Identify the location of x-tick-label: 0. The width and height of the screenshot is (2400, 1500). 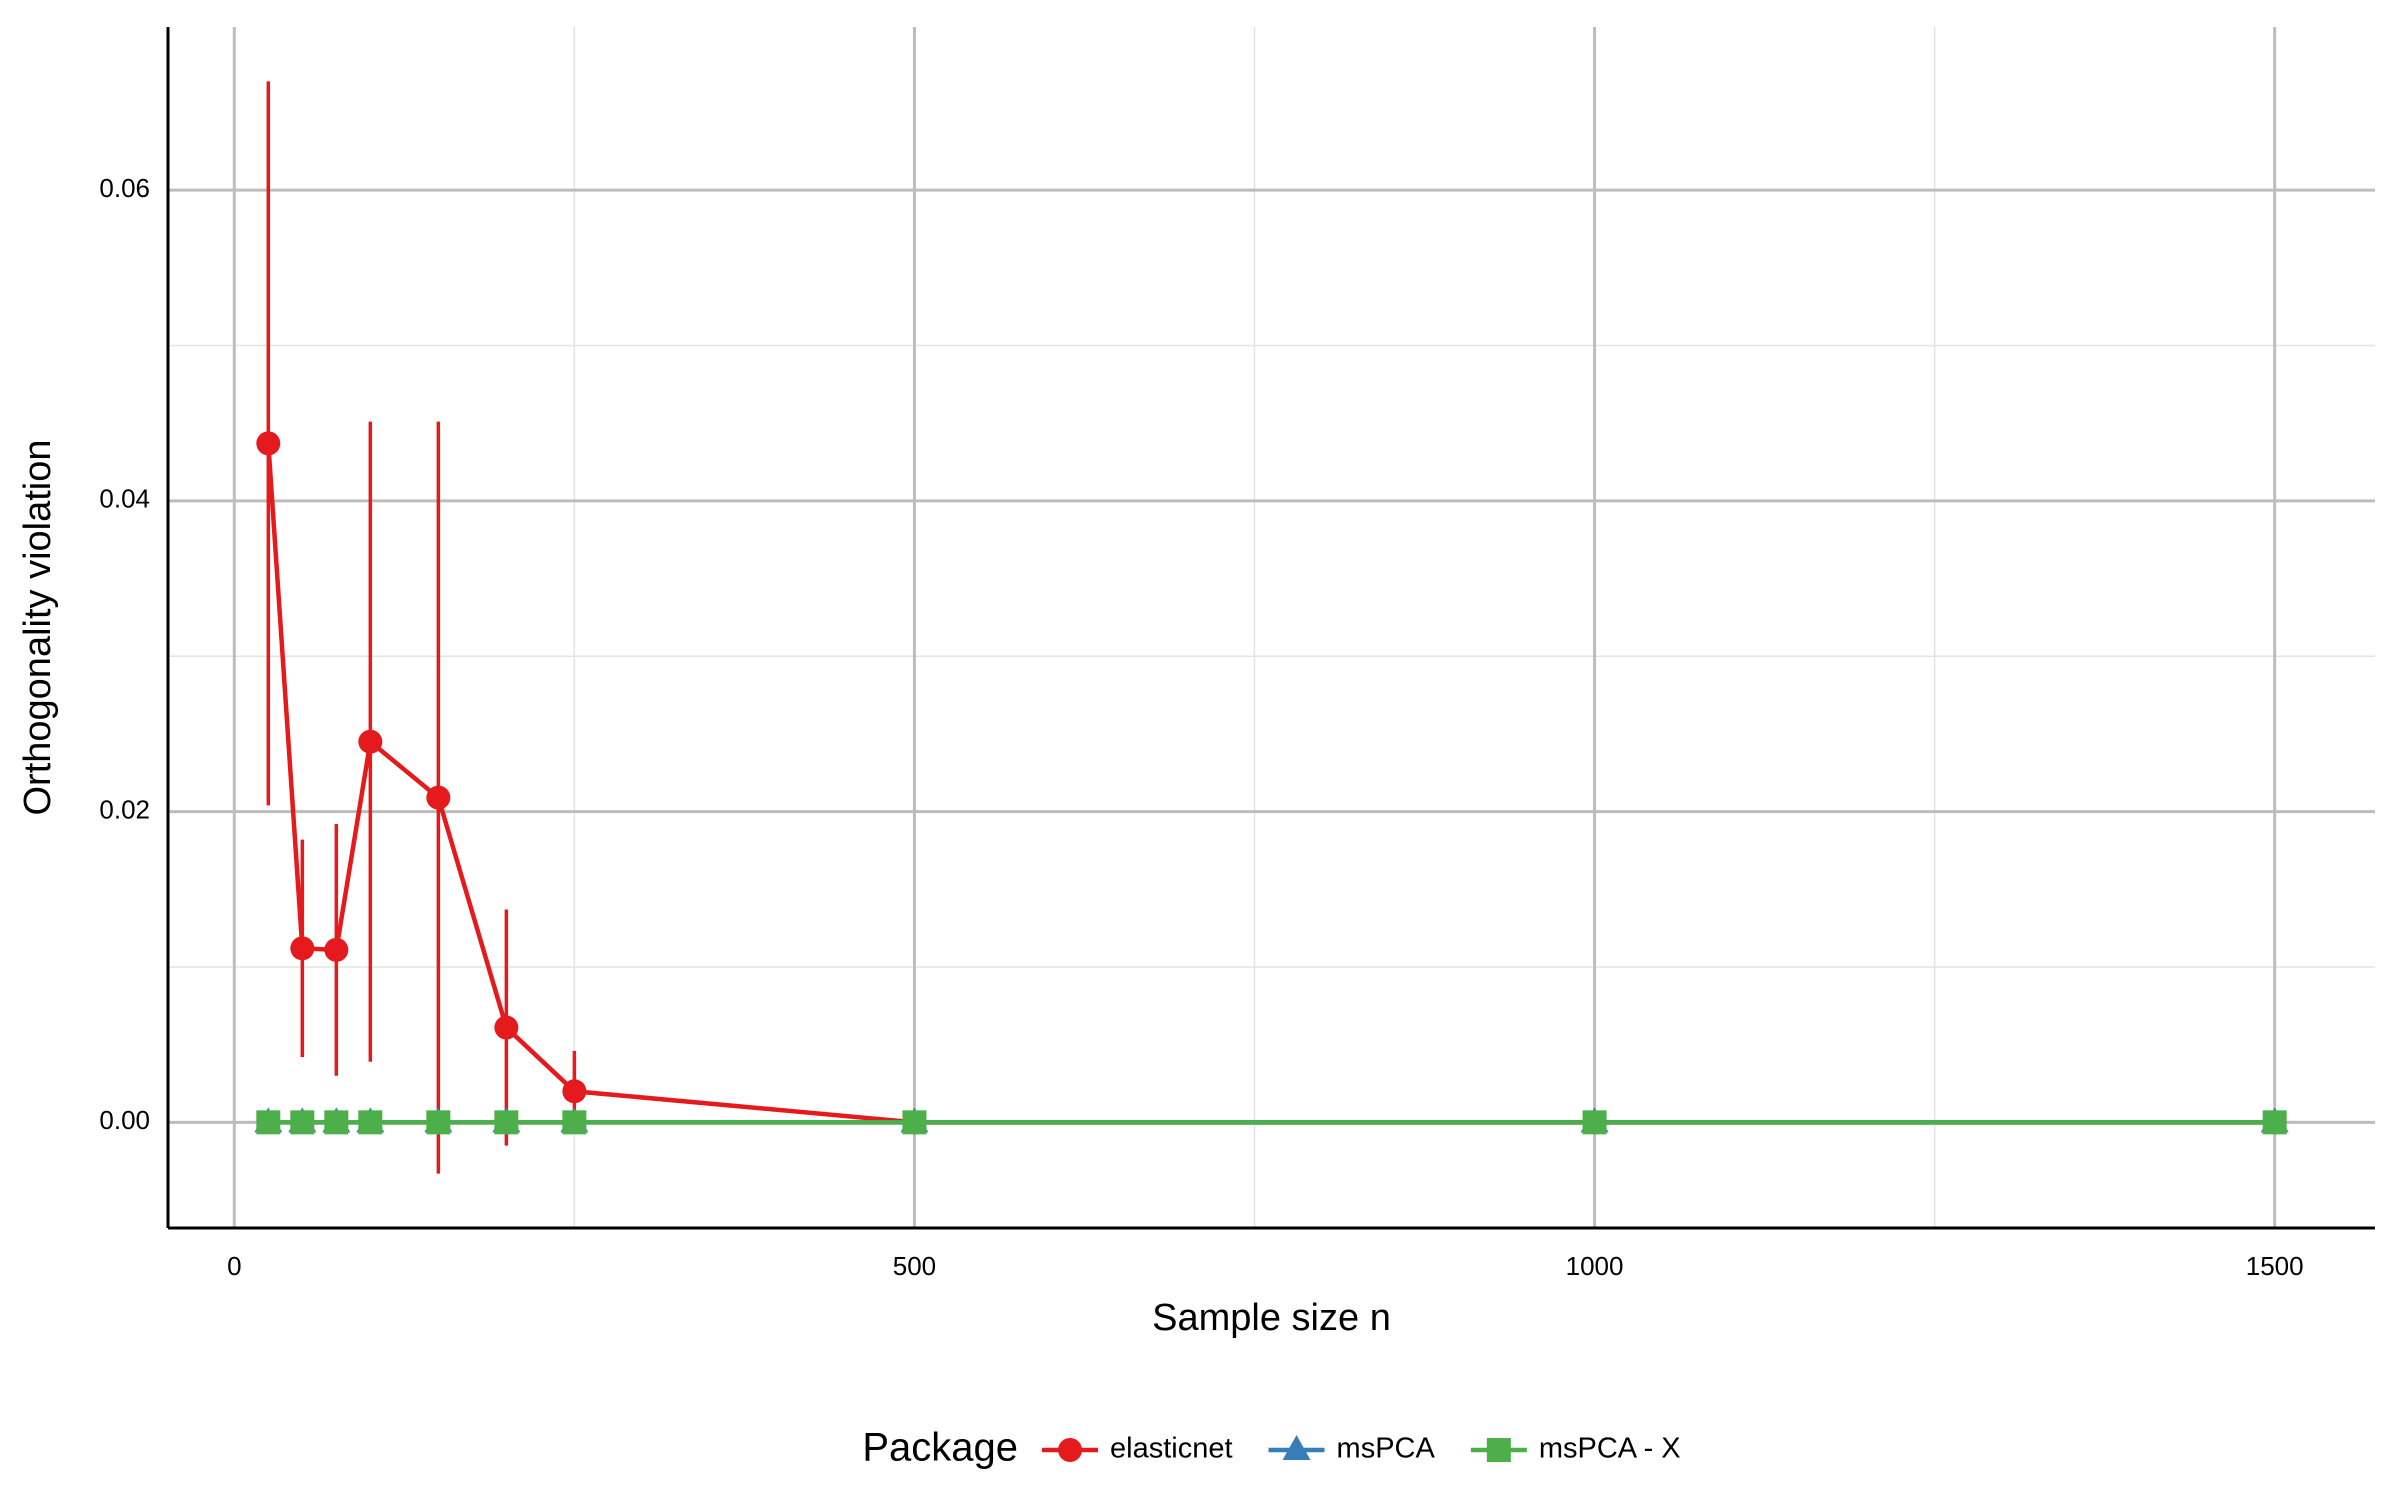
(234, 1266).